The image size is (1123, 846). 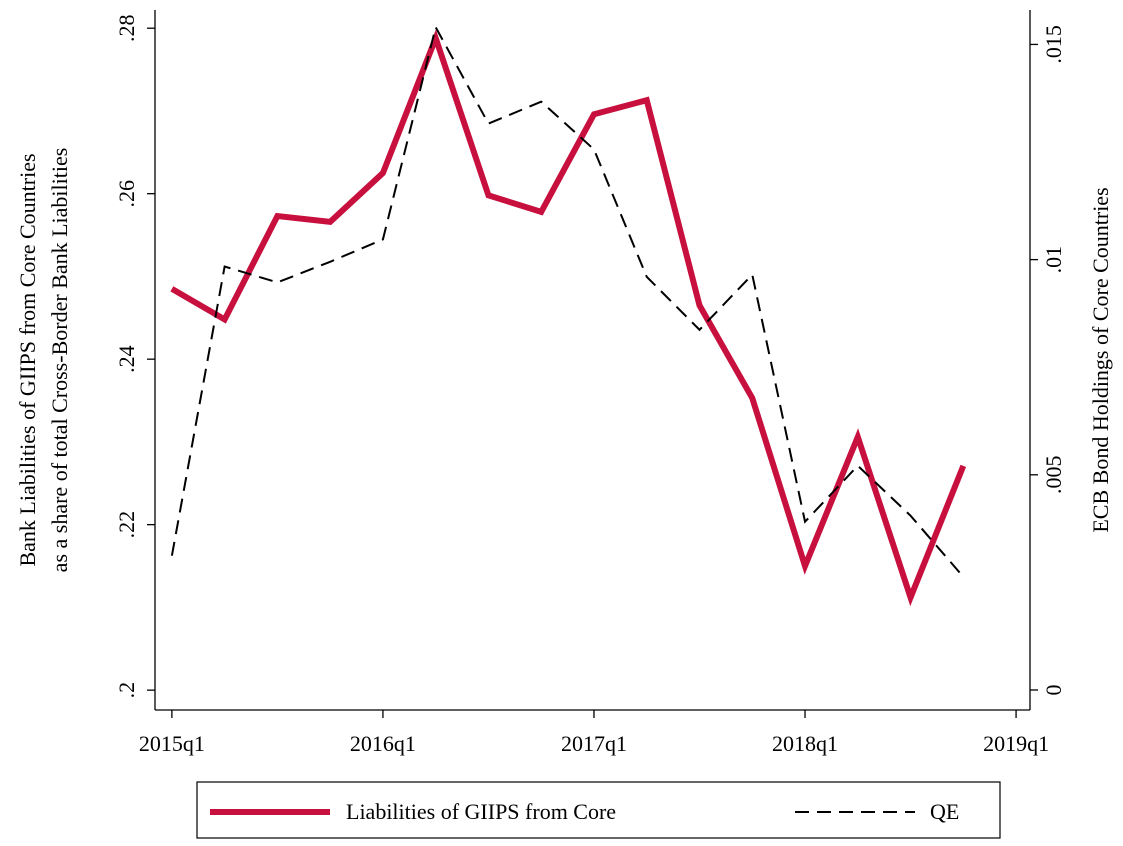 I want to click on x-tick-label: 2017q1, so click(x=594, y=743).